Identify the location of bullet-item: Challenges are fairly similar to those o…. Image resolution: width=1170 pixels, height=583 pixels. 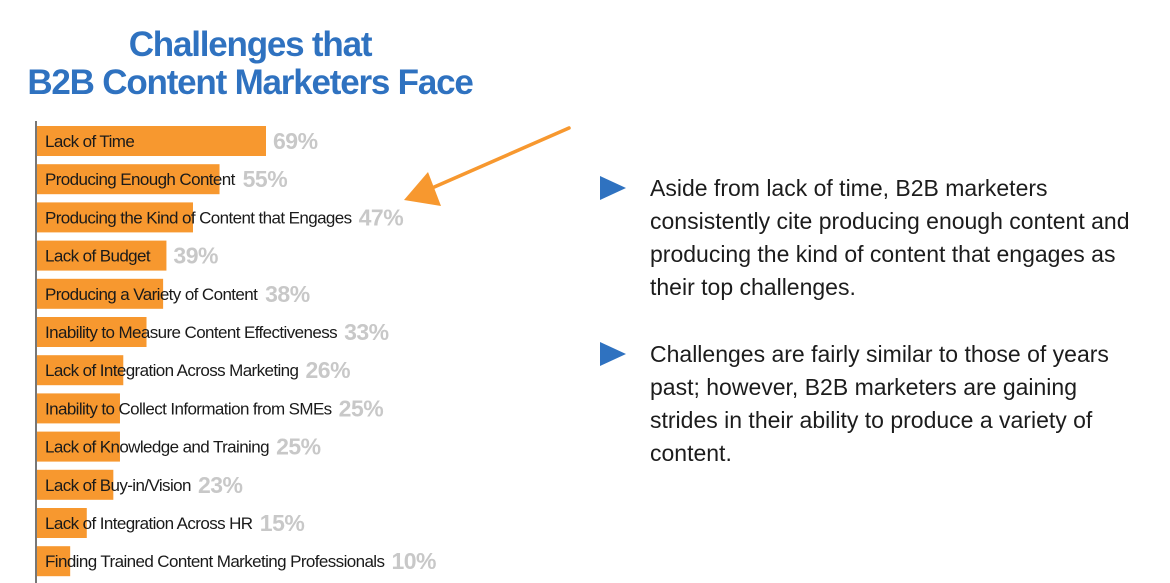
(880, 404).